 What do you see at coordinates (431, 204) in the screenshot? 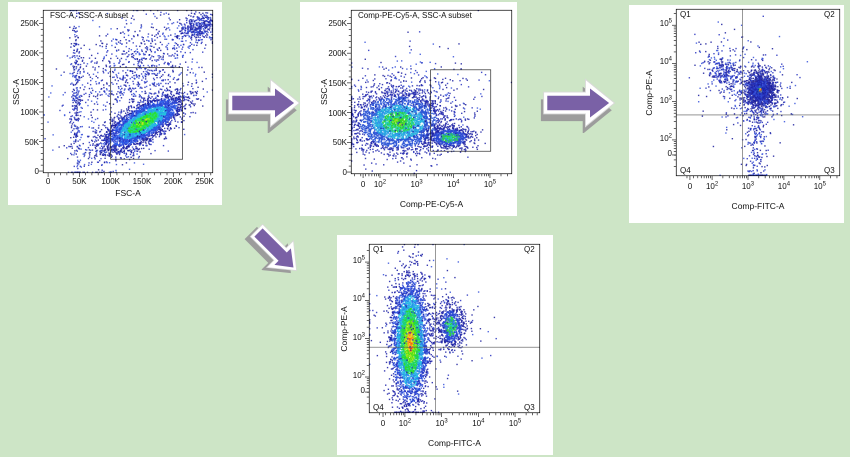
I see `x-axis-label: Comp-PE-Cy5-A` at bounding box center [431, 204].